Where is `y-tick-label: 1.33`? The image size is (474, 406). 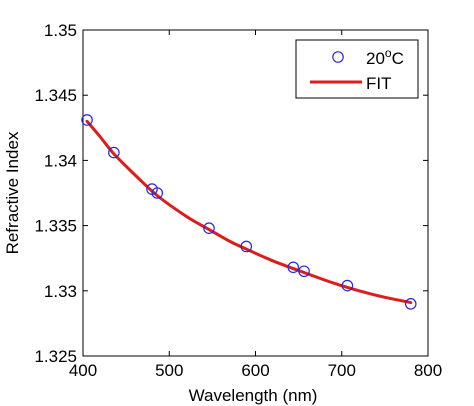 y-tick-label: 1.33 is located at coordinates (60, 291).